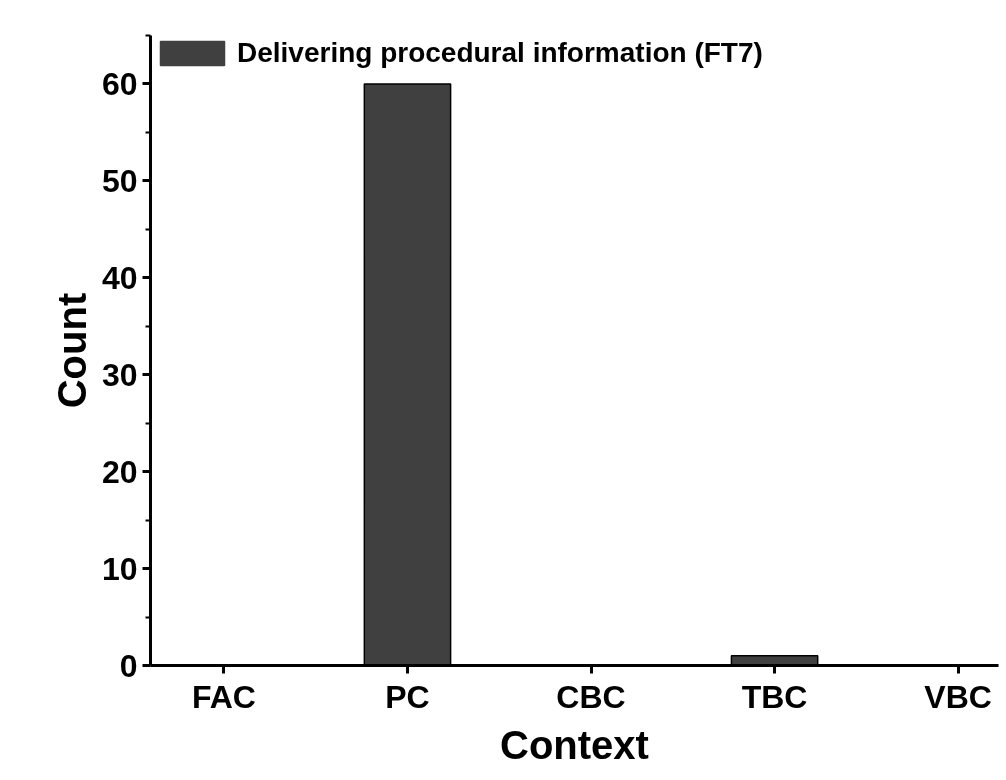  Describe the element at coordinates (958, 696) in the screenshot. I see `x-tick-label: VBC` at that location.